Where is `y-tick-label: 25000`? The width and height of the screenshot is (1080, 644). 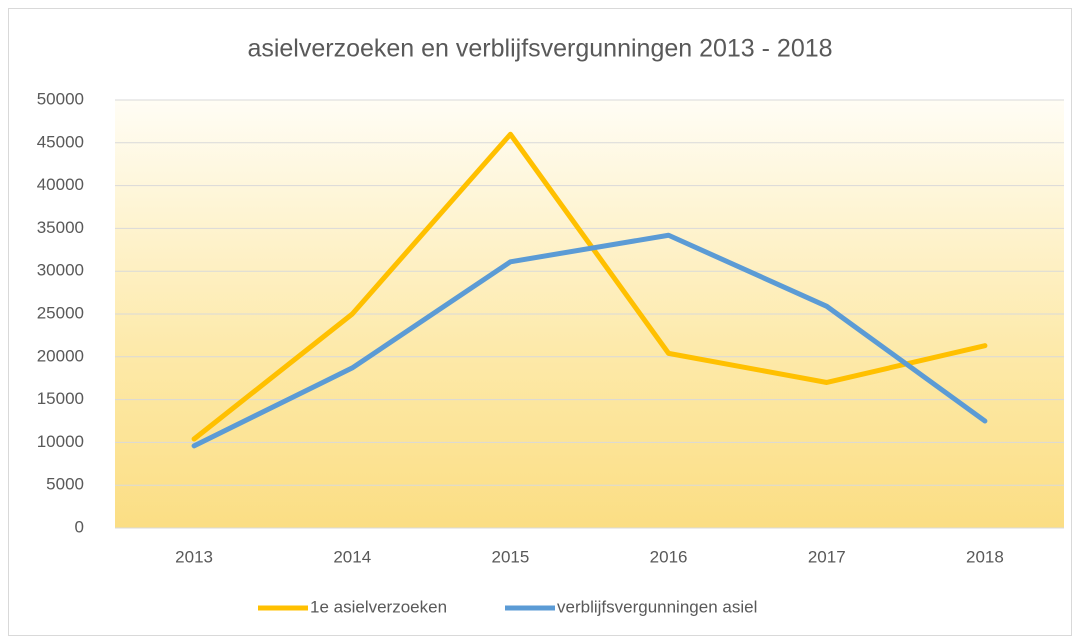 y-tick-label: 25000 is located at coordinates (60, 312).